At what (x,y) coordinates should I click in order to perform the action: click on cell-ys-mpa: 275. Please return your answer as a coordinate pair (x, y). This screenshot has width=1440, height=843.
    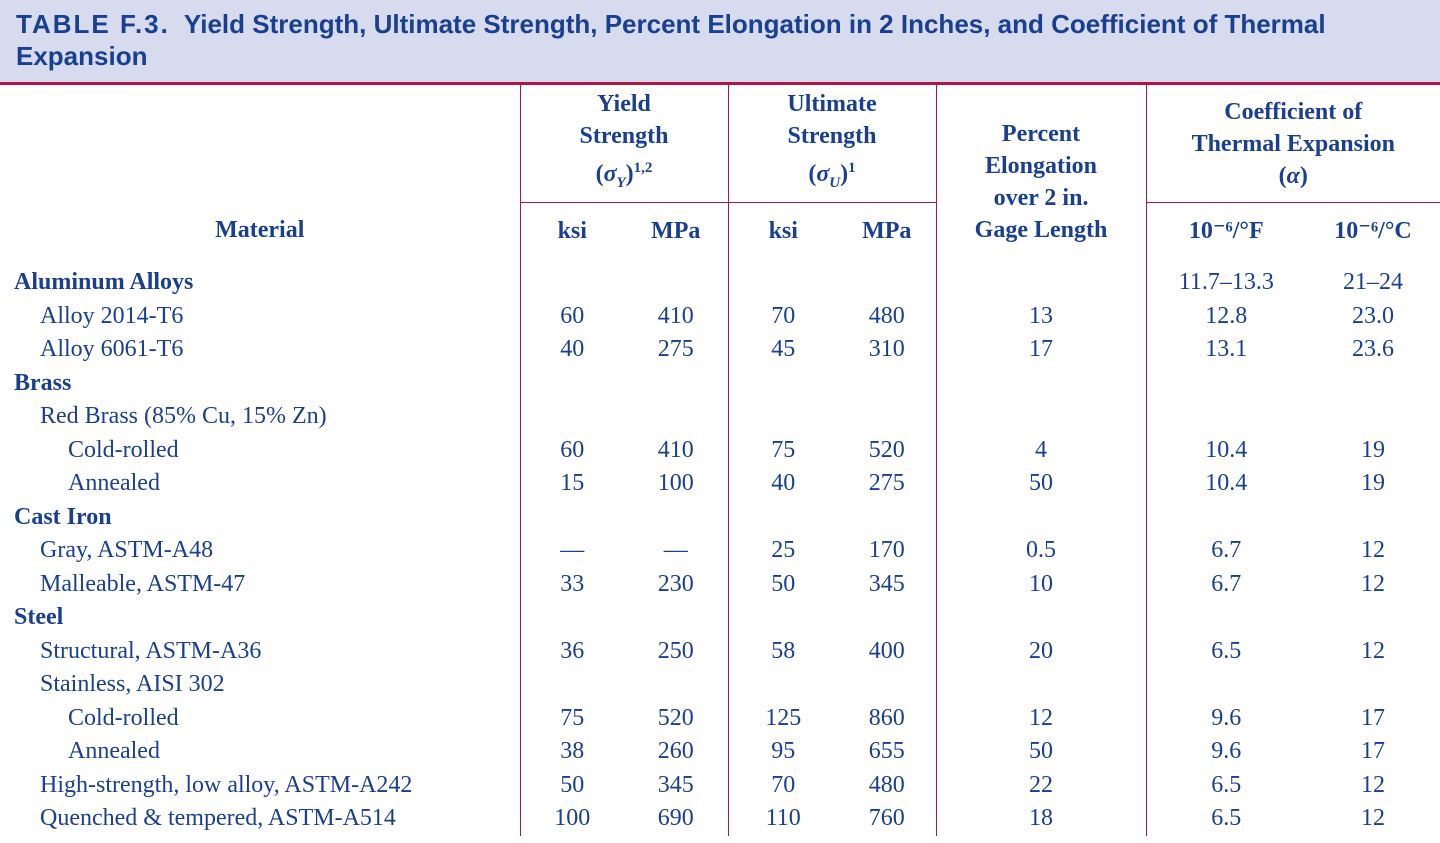
    Looking at the image, I should click on (675, 349).